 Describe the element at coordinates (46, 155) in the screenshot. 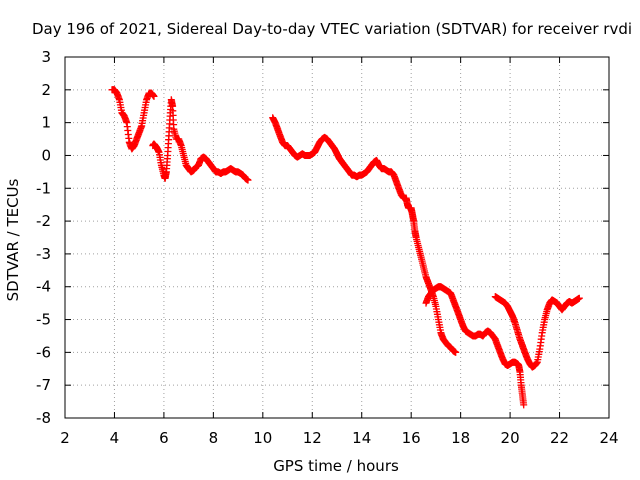

I see `y-tick-label: 0` at that location.